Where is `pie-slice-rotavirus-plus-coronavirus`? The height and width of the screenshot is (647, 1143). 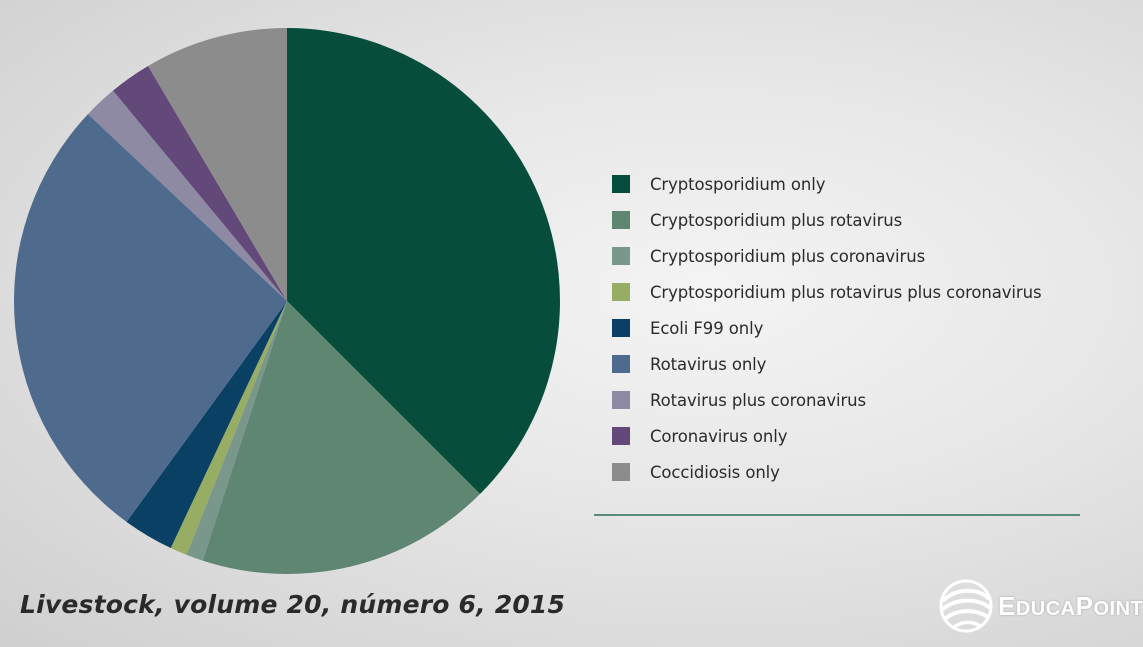
pie-slice-rotavirus-plus-coronavirus is located at coordinates (187, 195).